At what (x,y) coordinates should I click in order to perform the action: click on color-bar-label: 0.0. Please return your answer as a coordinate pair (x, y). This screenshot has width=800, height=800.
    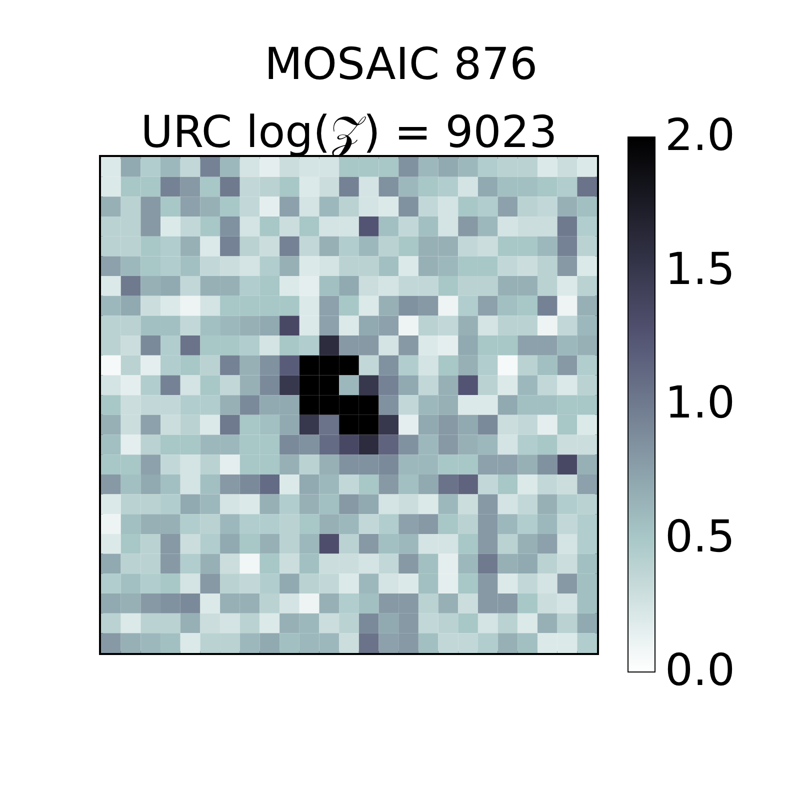
    Looking at the image, I should click on (700, 670).